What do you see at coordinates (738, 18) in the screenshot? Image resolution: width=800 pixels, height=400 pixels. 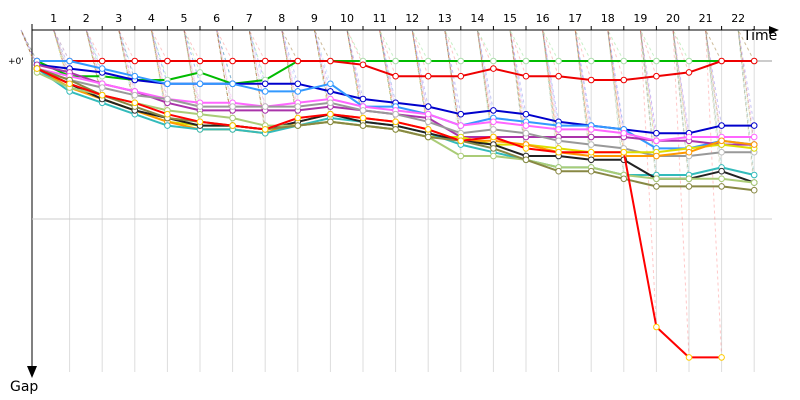 I see `x-tick-label: 22` at bounding box center [738, 18].